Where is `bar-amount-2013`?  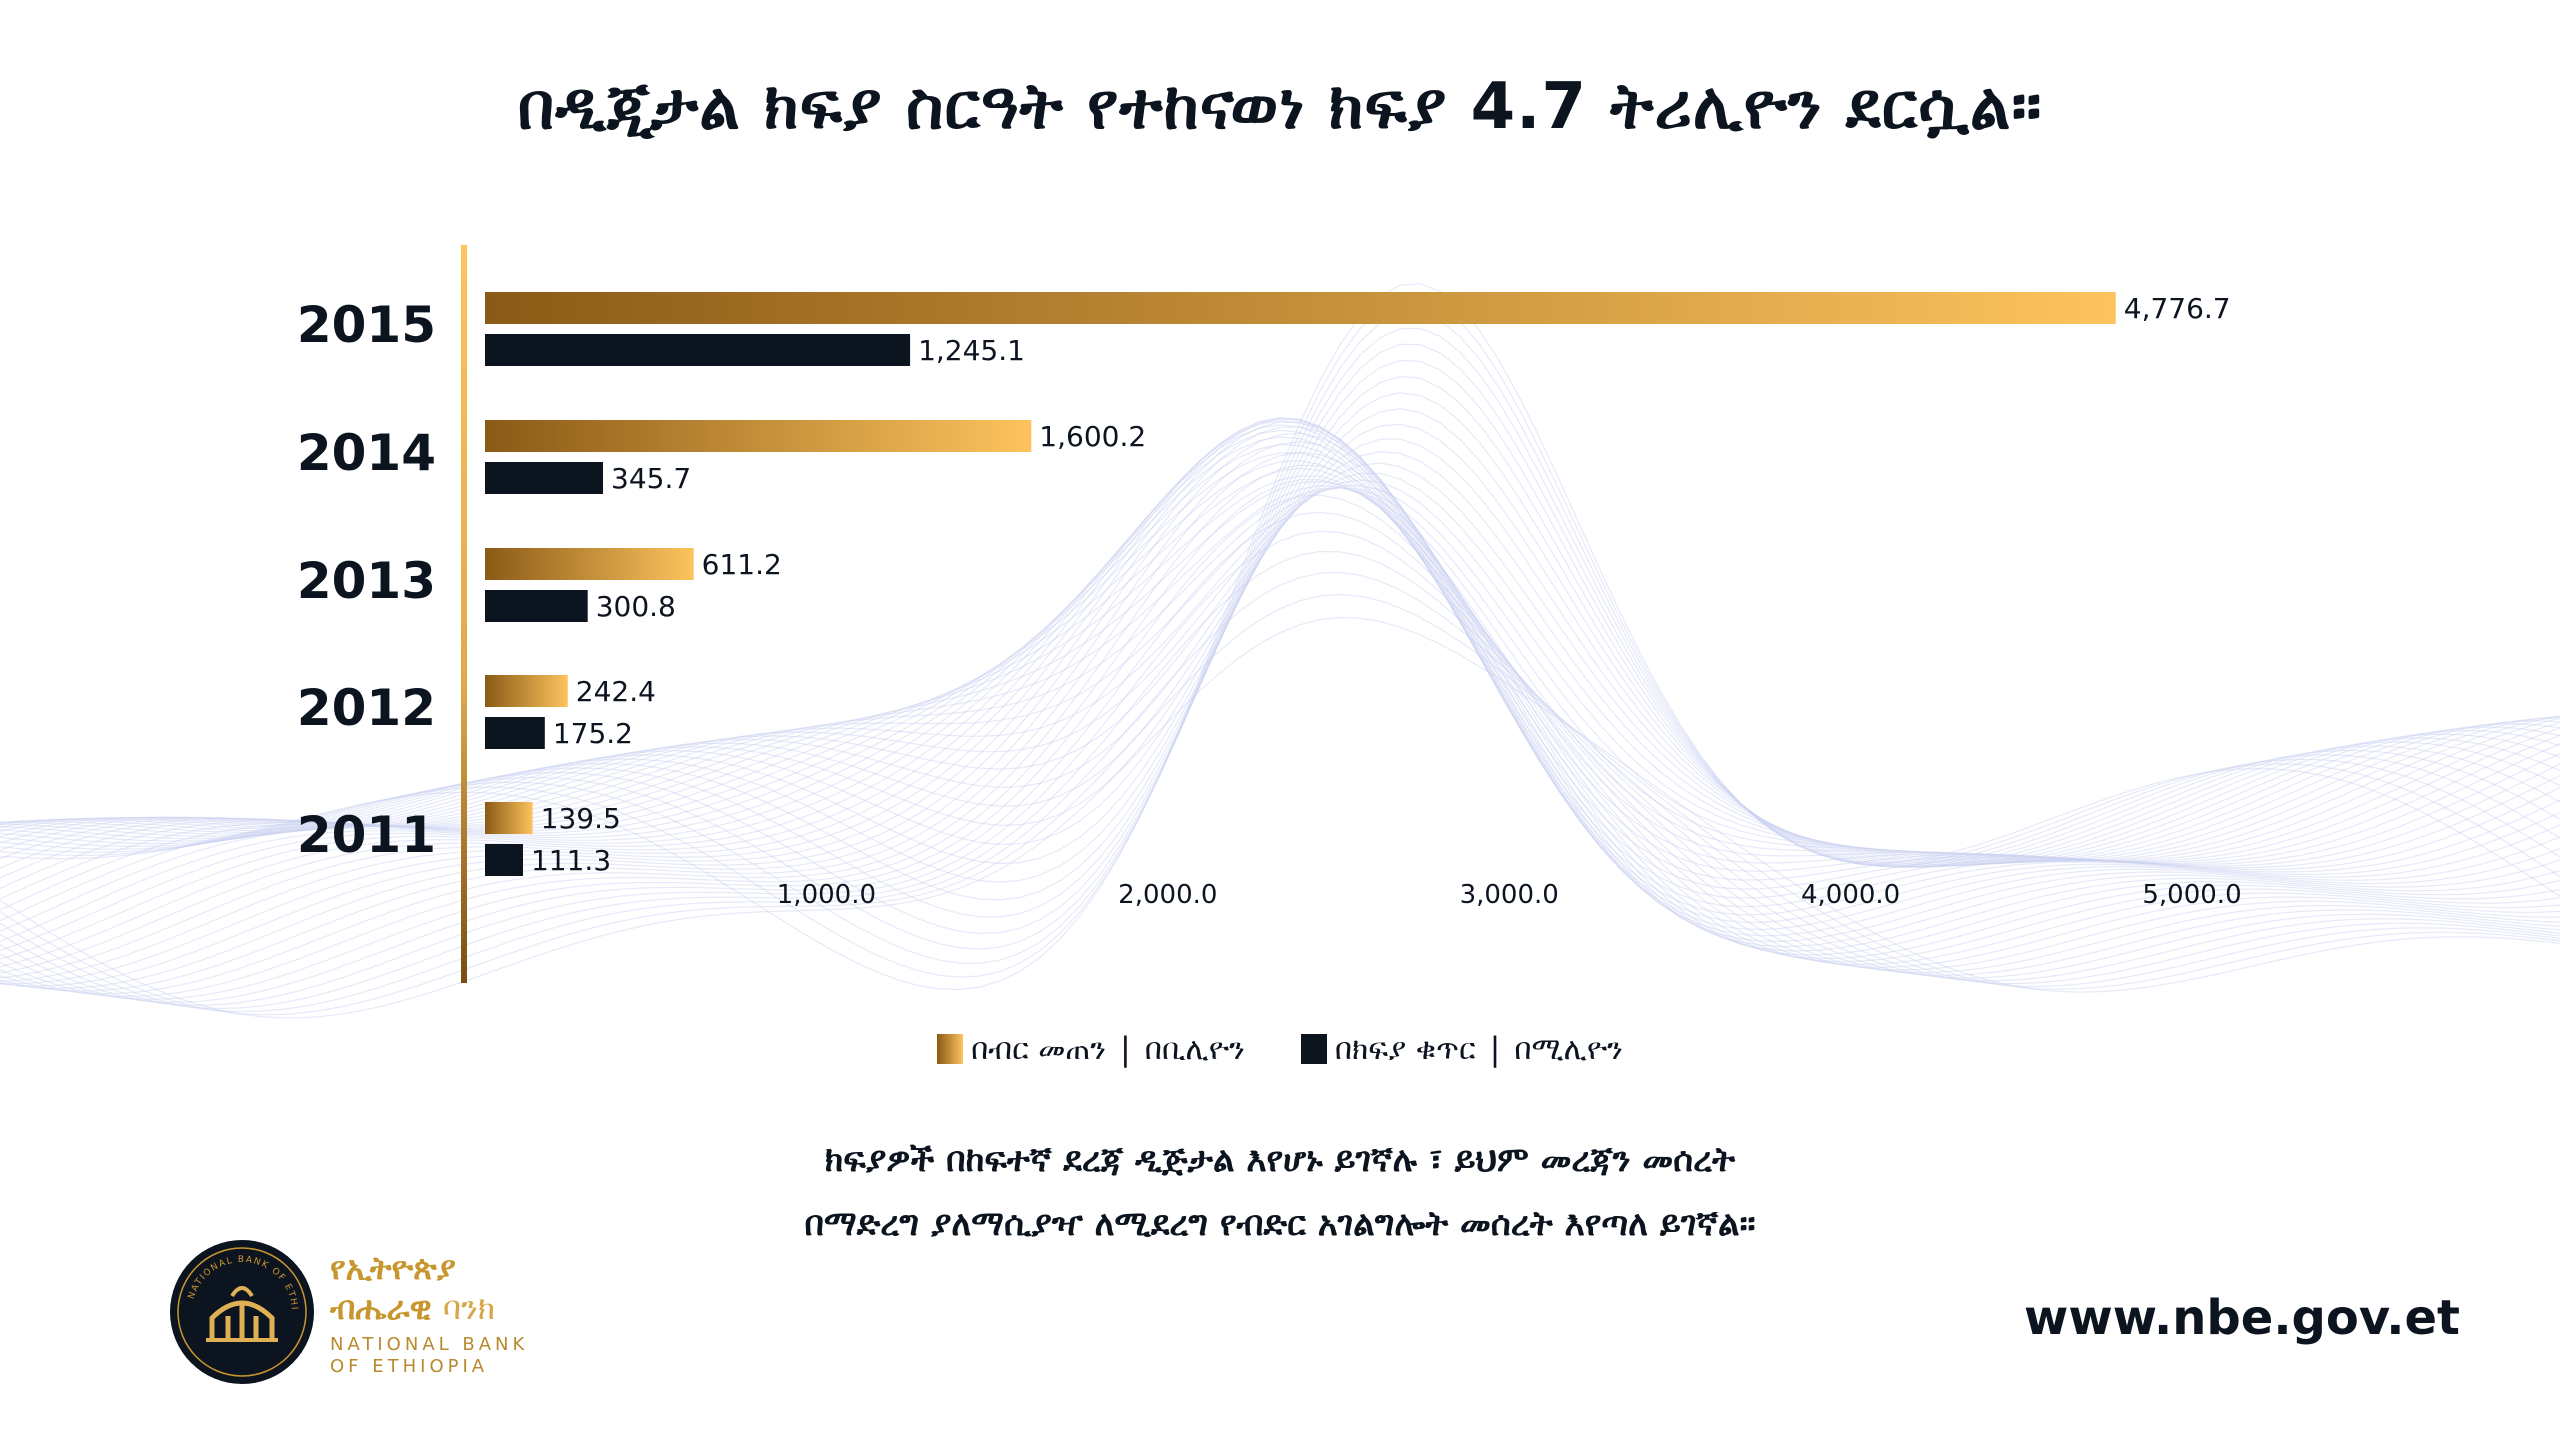
bar-amount-2013 is located at coordinates (589, 564).